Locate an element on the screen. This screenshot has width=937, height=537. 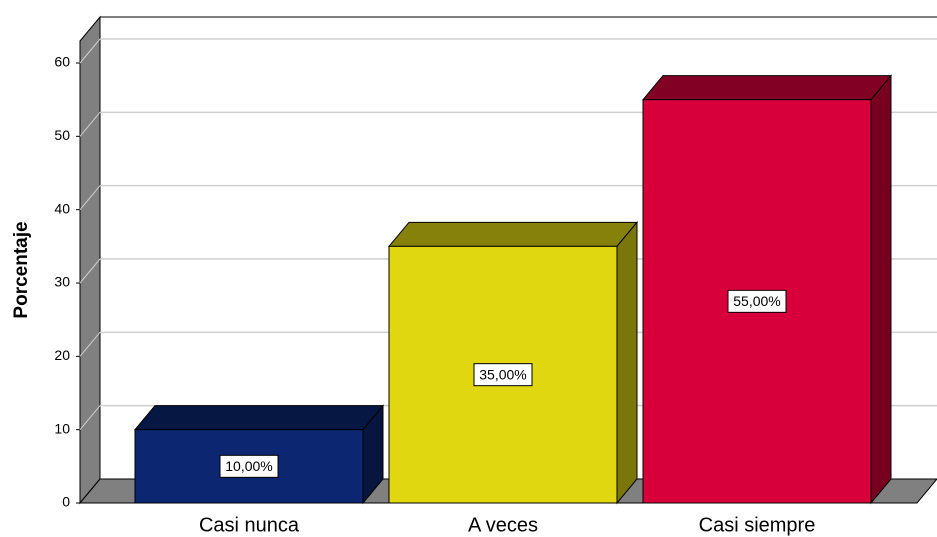
x-tick-label: Casi siempre is located at coordinates (757, 525).